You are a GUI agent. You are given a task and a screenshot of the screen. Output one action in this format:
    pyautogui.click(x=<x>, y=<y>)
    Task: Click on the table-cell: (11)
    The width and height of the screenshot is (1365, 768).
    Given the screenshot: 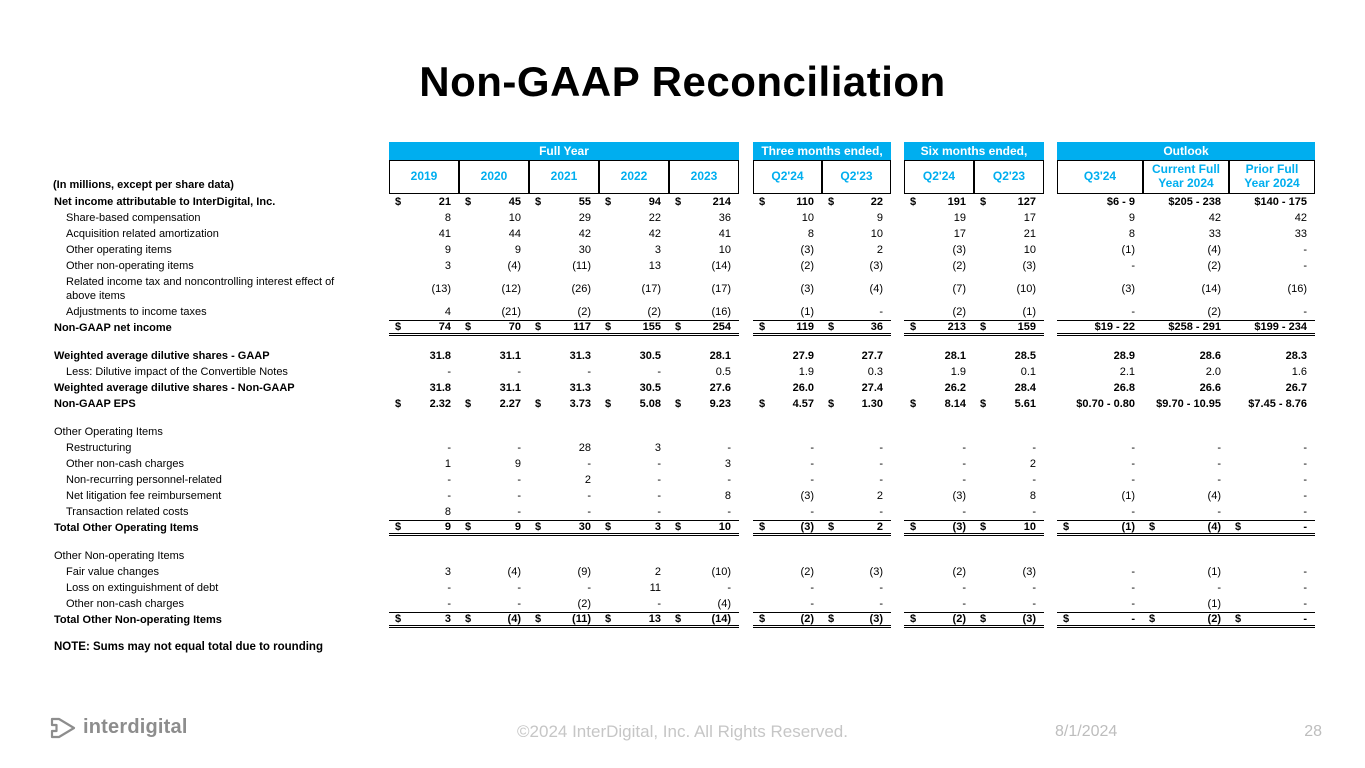 What is the action you would take?
    pyautogui.click(x=581, y=266)
    